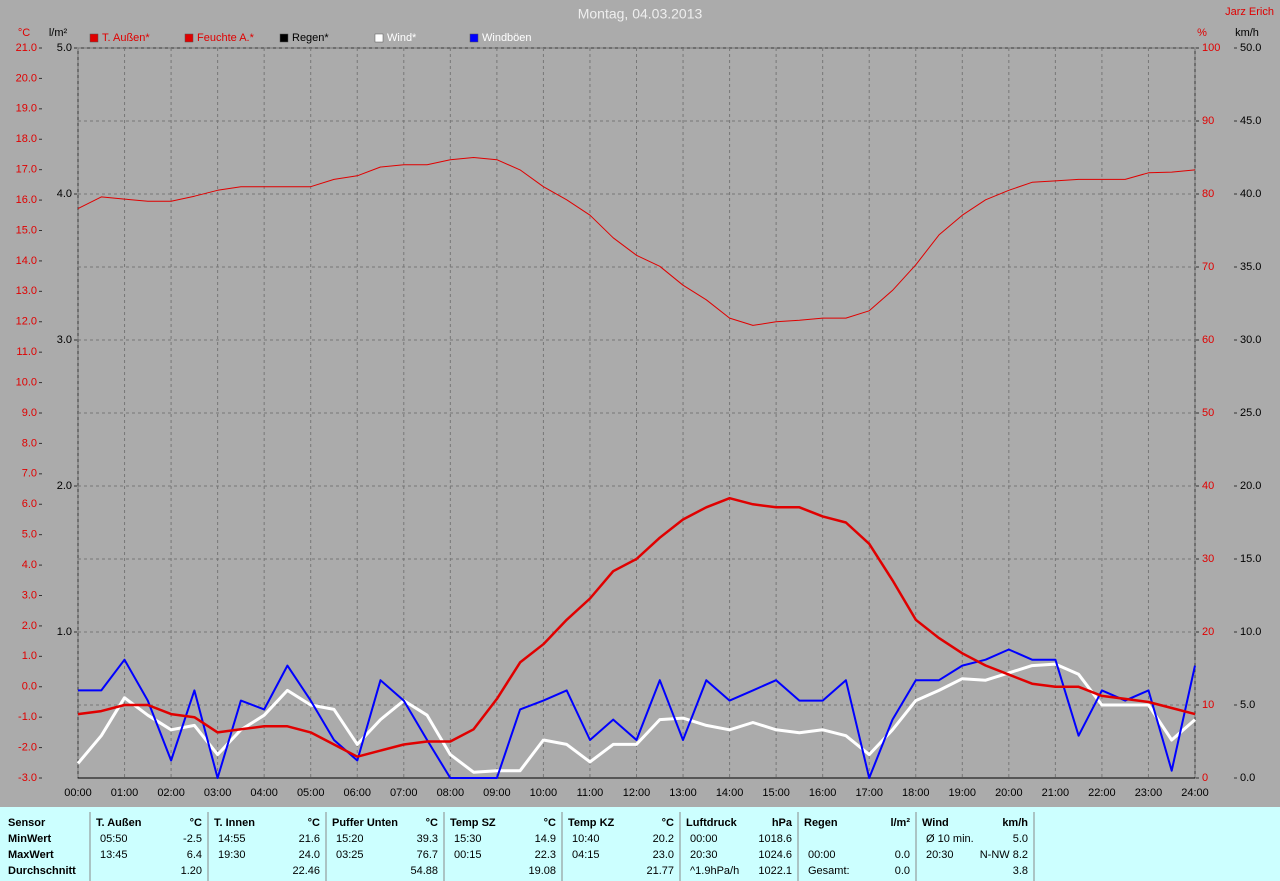 The width and height of the screenshot is (1280, 881). I want to click on x-tick-label: 09:00, so click(497, 793).